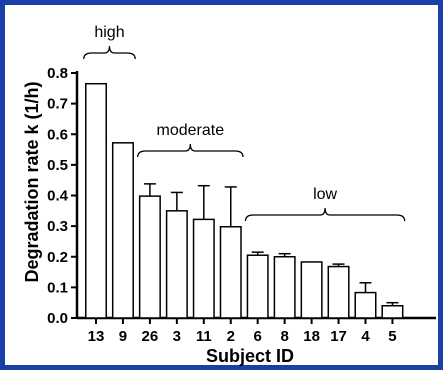 This screenshot has height=370, width=443. I want to click on x-tick-label: 18, so click(311, 336).